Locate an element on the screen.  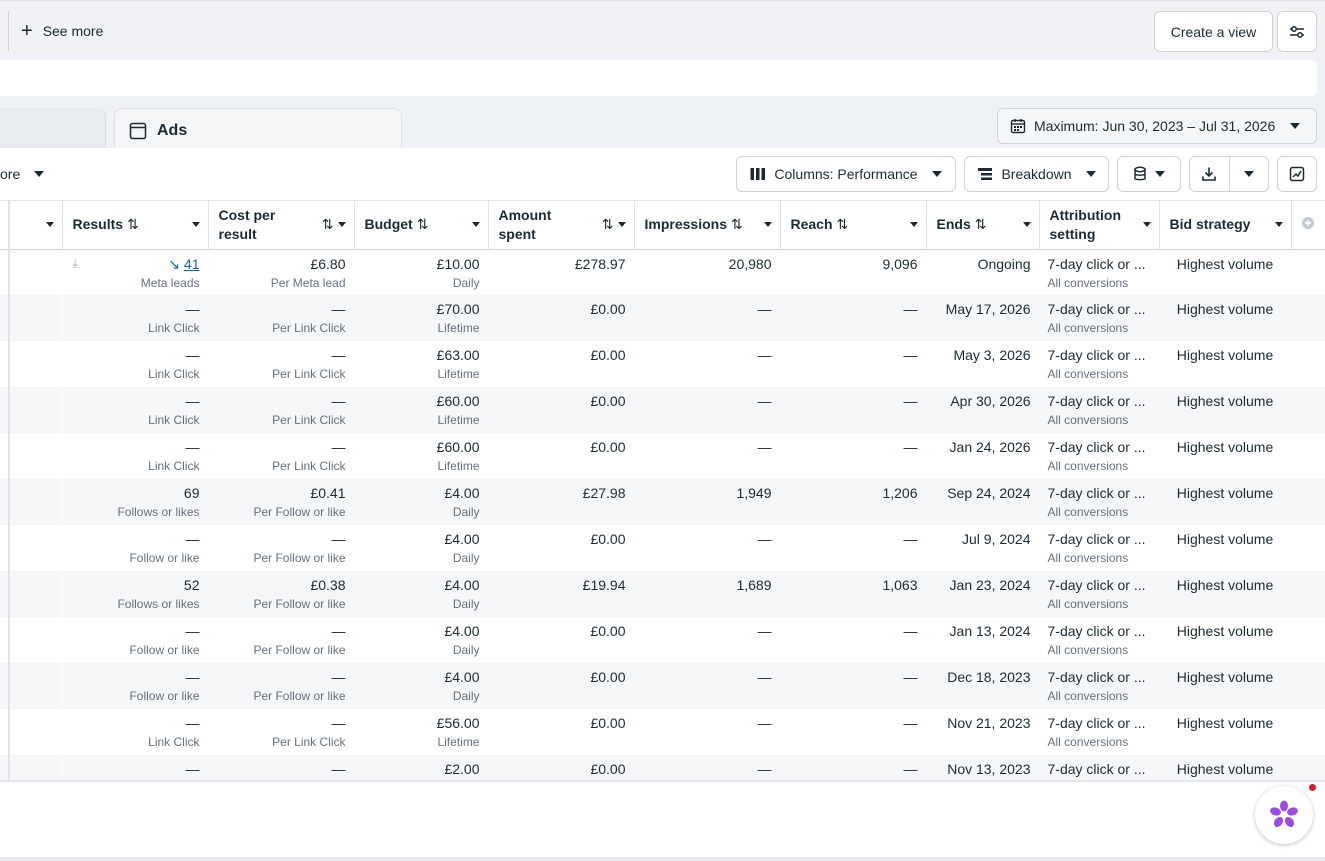
budget-type: Daily is located at coordinates (466, 650).